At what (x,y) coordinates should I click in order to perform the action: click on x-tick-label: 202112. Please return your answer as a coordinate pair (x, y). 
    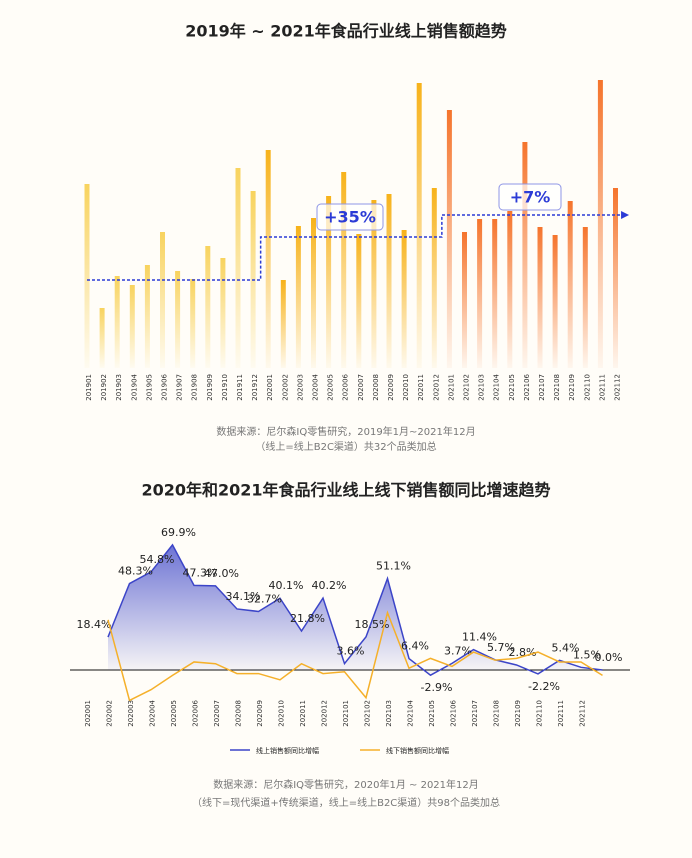
    Looking at the image, I should click on (583, 713).